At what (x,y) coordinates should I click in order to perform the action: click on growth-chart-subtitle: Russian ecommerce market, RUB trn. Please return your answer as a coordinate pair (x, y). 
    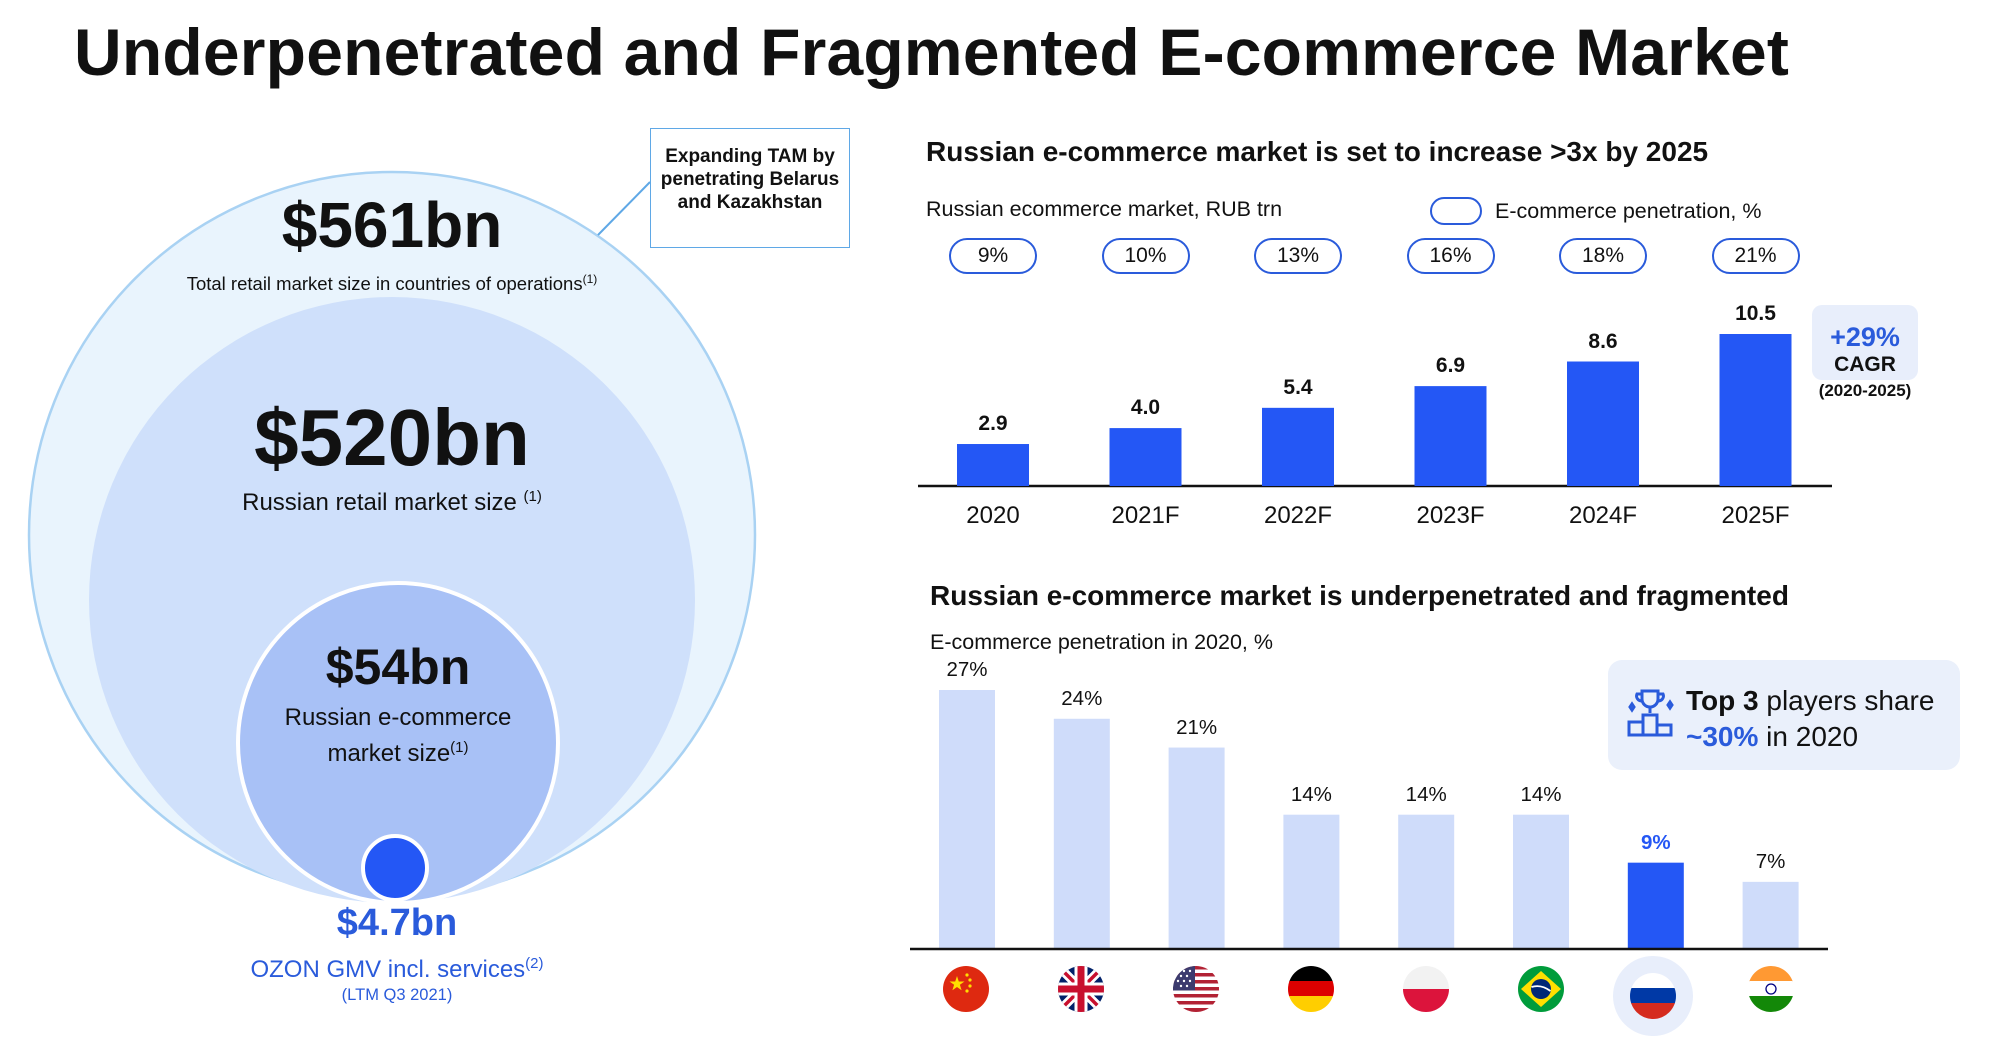
    Looking at the image, I should click on (1104, 209).